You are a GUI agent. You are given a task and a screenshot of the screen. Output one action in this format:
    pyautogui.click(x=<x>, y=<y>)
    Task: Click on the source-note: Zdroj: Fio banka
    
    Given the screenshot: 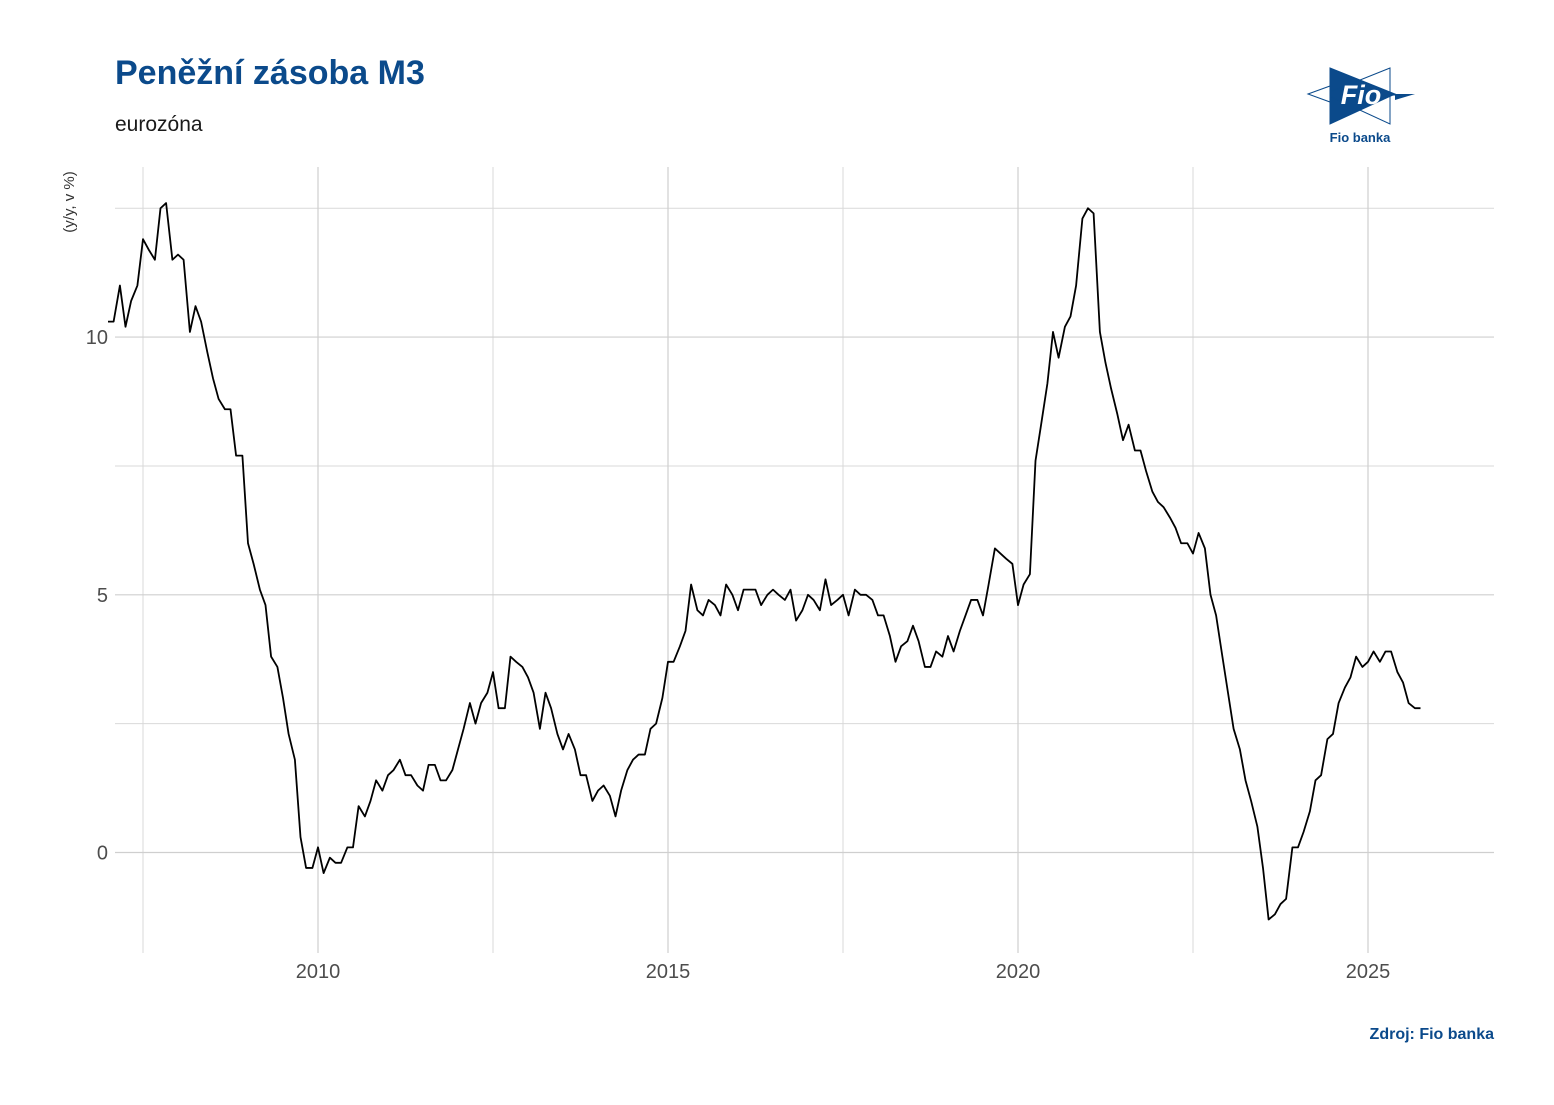 What is the action you would take?
    pyautogui.click(x=1431, y=1034)
    